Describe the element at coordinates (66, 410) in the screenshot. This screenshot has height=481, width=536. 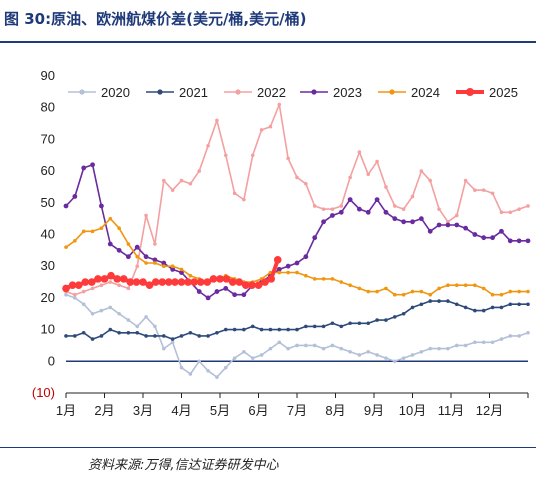
I see `x-tick-label: 1月` at that location.